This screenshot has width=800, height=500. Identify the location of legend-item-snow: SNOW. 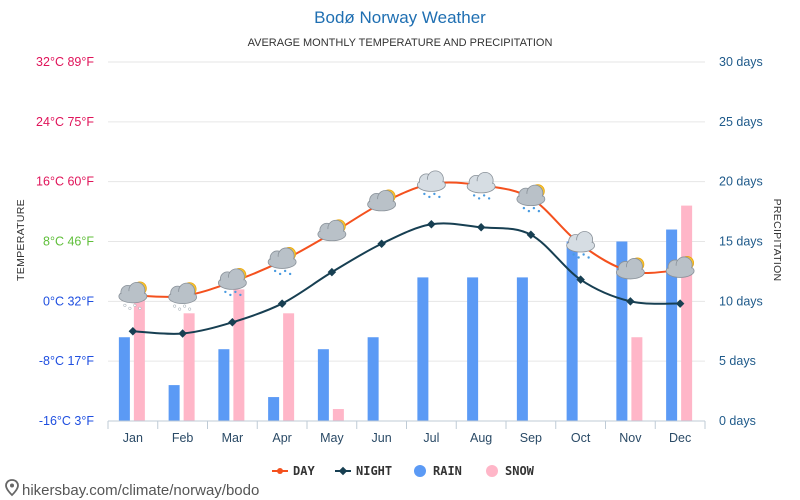
(510, 471).